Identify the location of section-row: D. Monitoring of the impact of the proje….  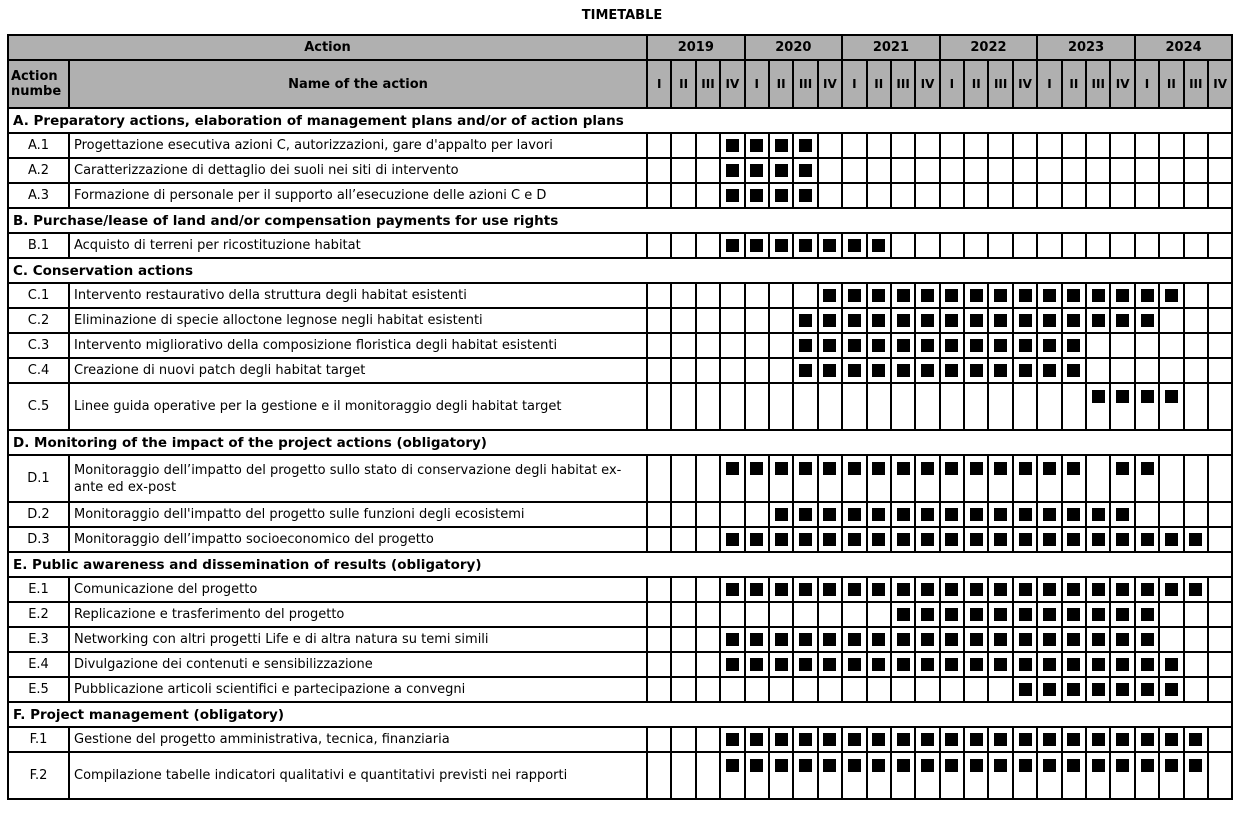
(620, 442).